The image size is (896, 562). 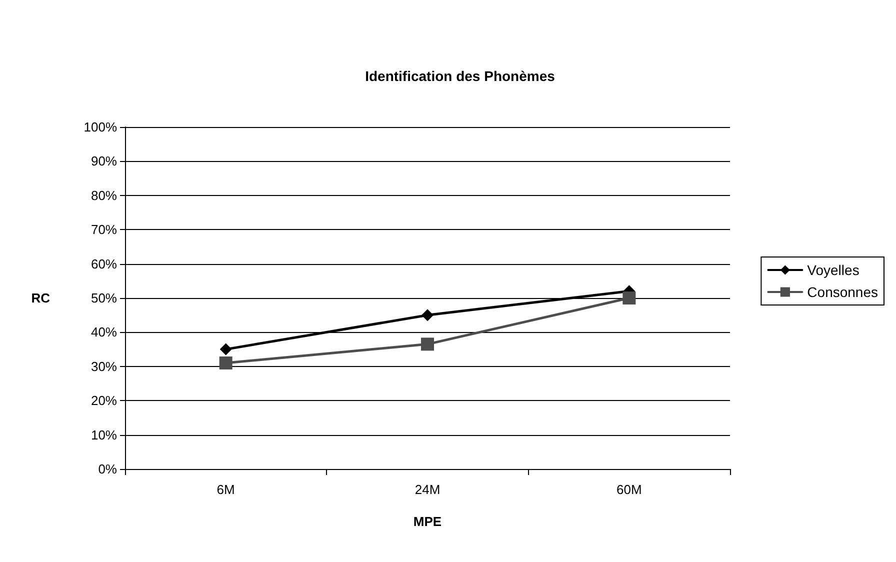 What do you see at coordinates (104, 161) in the screenshot?
I see `y-tick-label: 90%` at bounding box center [104, 161].